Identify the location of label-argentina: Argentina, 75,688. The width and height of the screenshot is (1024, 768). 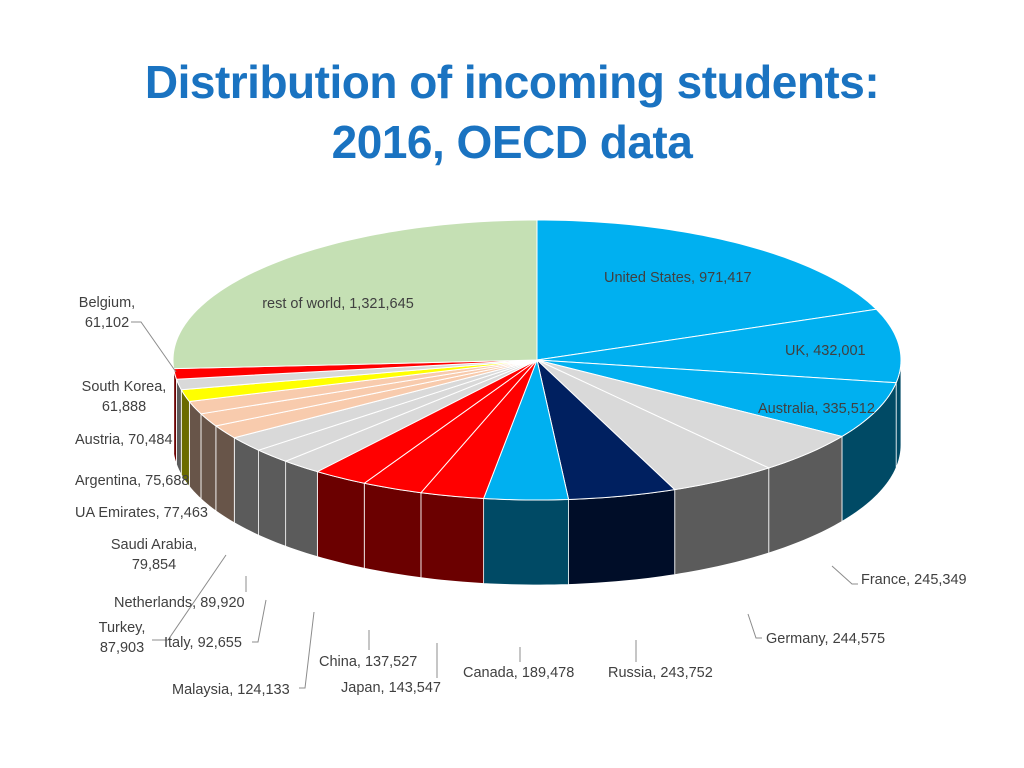
(132, 481).